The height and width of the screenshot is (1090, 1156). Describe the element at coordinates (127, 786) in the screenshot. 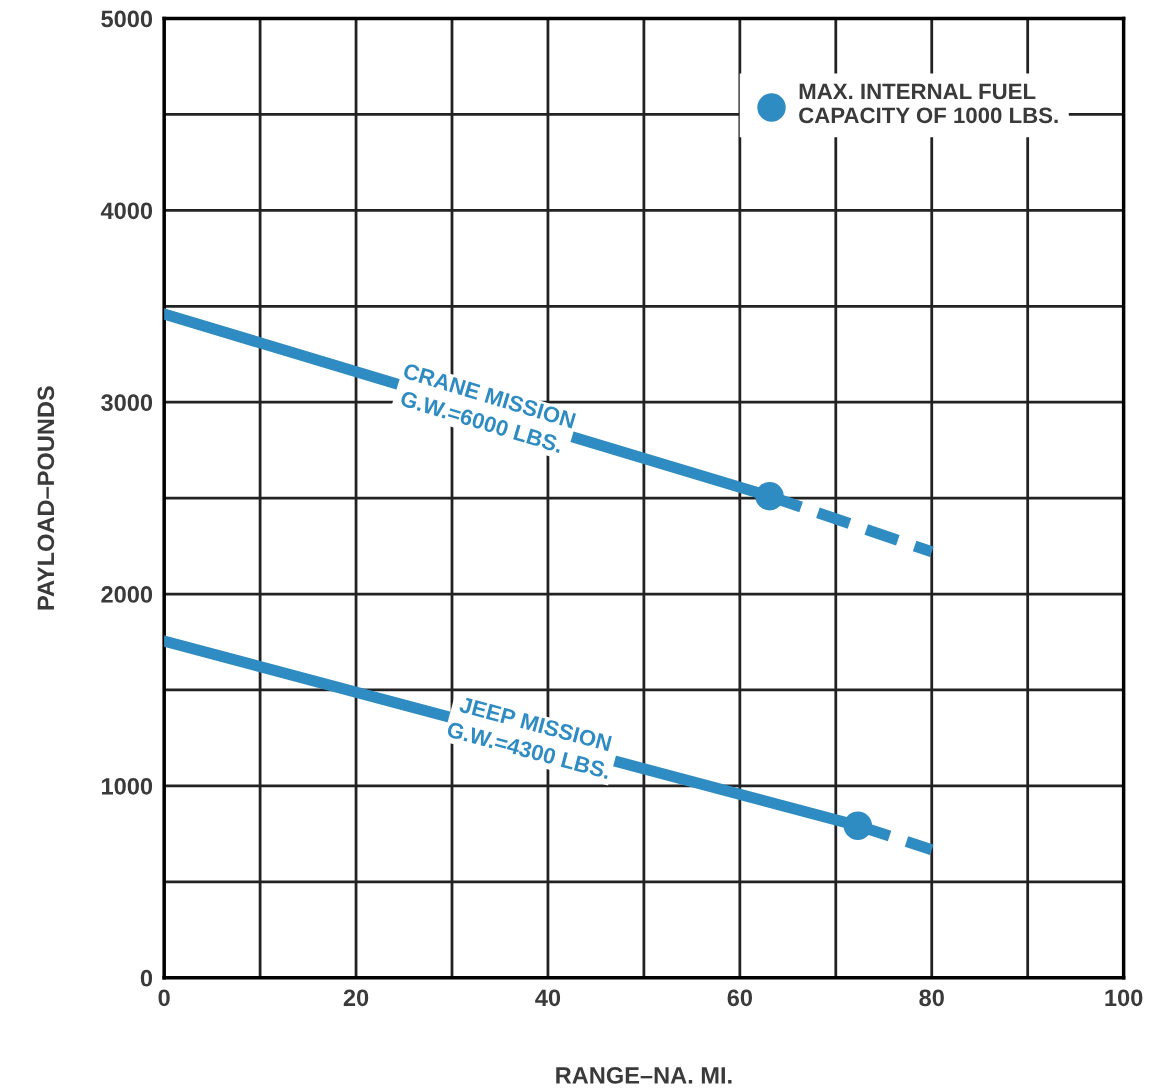

I see `y-tick-label: 1000` at that location.